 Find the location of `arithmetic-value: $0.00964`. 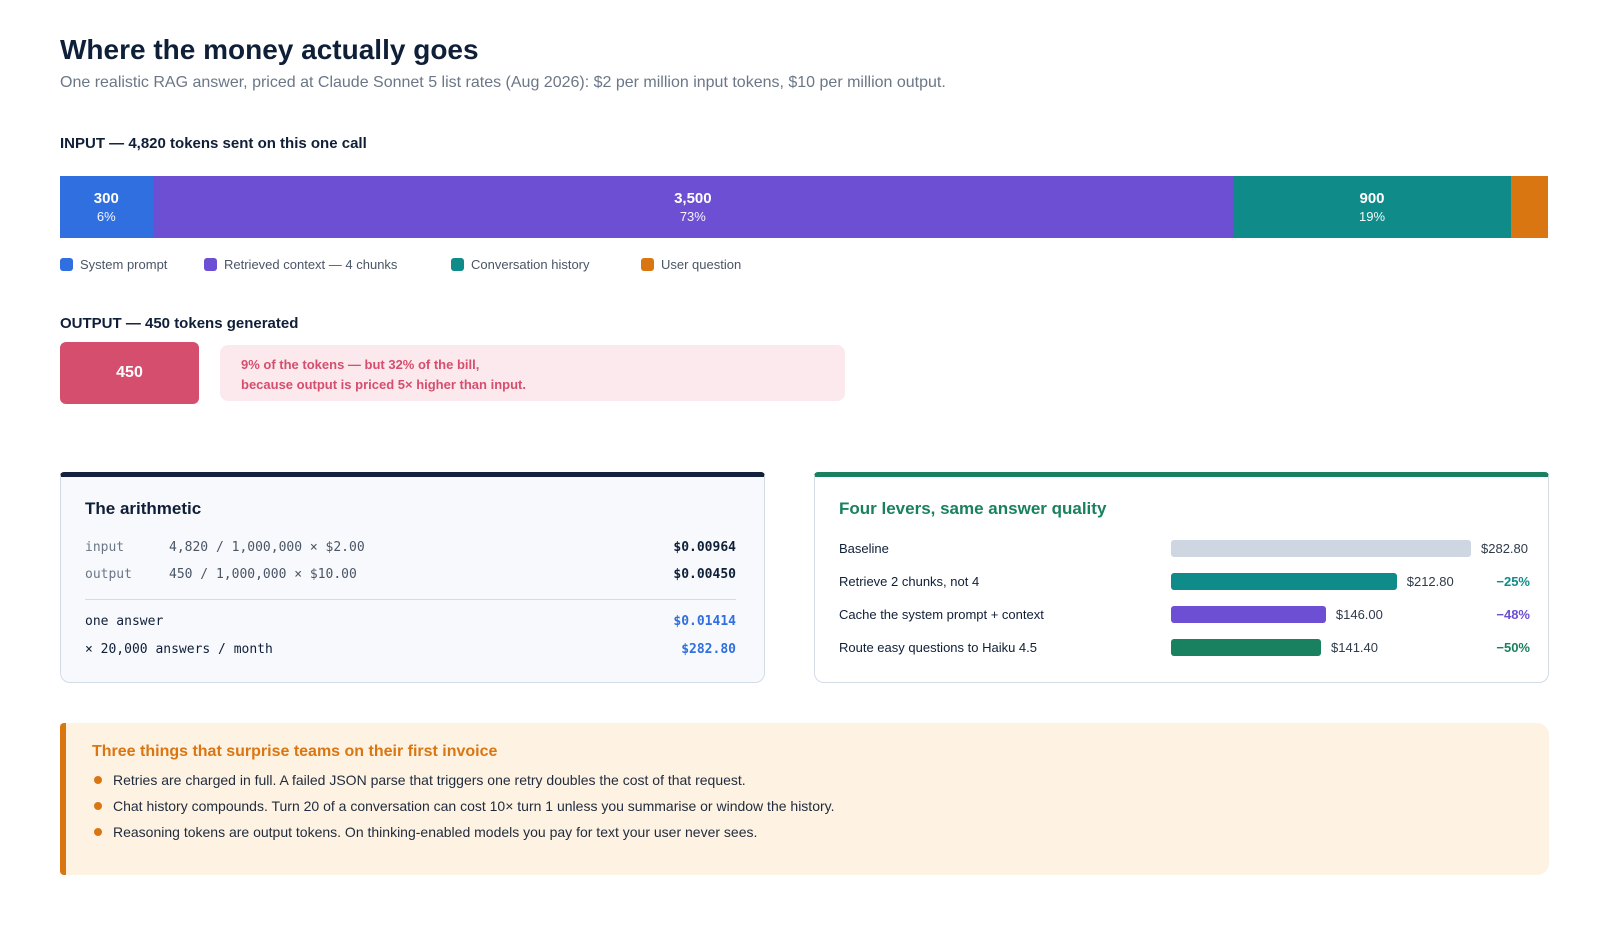

arithmetic-value: $0.00964 is located at coordinates (704, 547).